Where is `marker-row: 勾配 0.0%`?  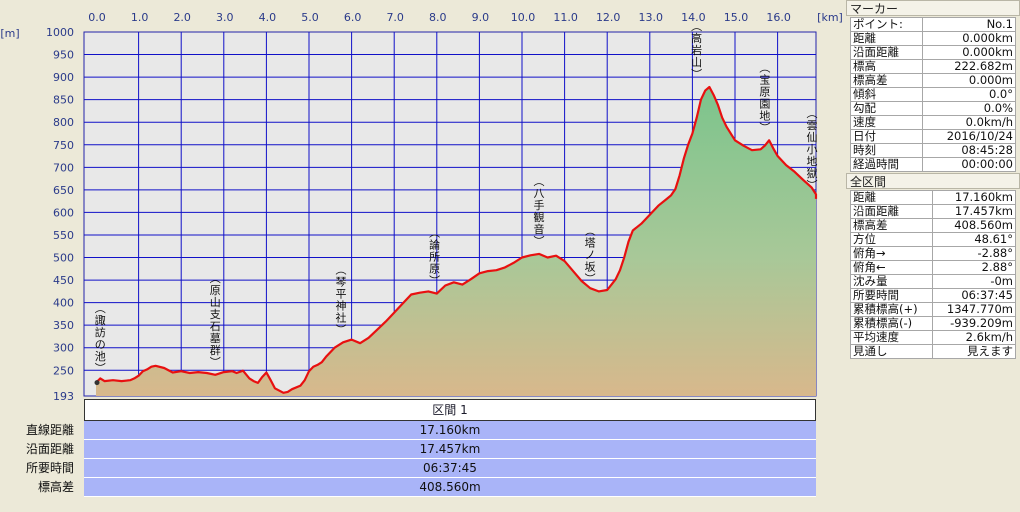 marker-row: 勾配 0.0% is located at coordinates (933, 108).